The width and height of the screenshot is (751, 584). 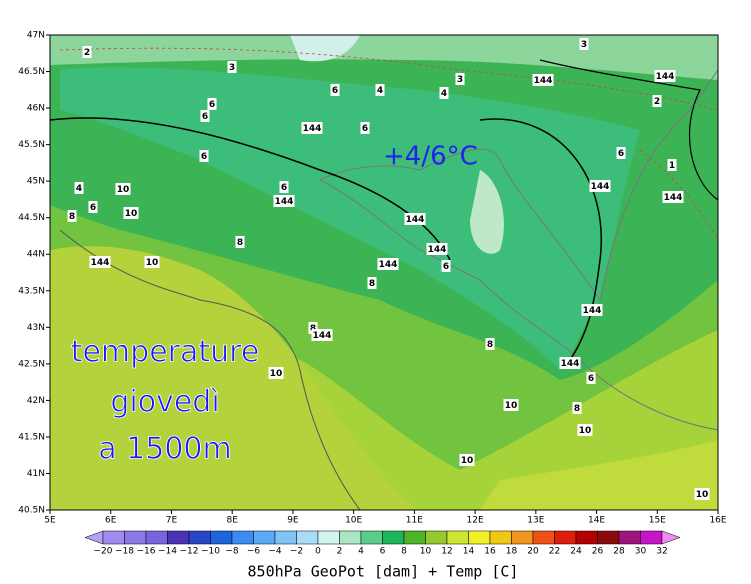 What do you see at coordinates (36, 255) in the screenshot?
I see `y-tick-label: 44N` at bounding box center [36, 255].